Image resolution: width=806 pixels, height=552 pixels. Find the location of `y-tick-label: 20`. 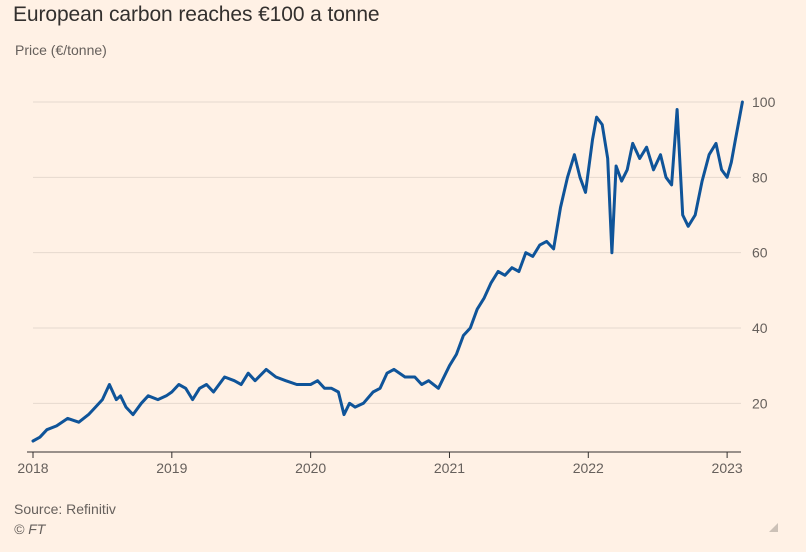

y-tick-label: 20 is located at coordinates (760, 403).